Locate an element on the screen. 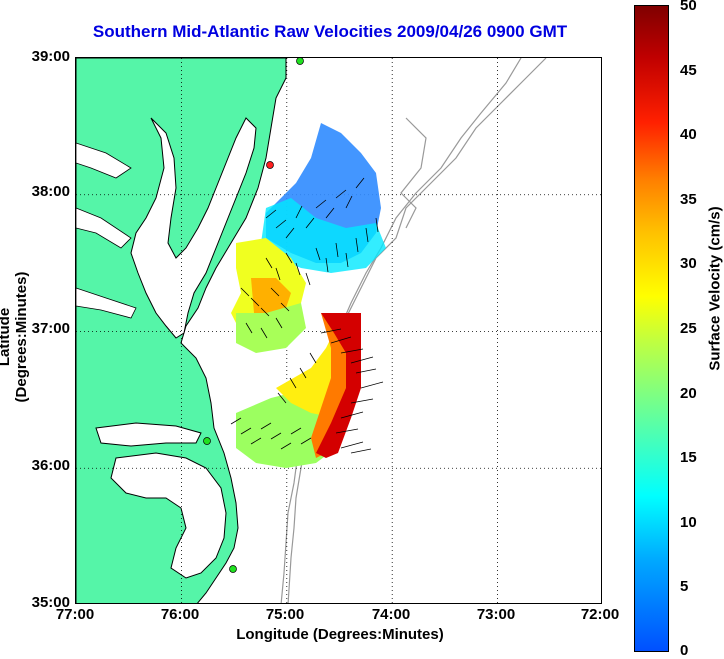  colorbar-tick-0: 50 is located at coordinates (688, 7).